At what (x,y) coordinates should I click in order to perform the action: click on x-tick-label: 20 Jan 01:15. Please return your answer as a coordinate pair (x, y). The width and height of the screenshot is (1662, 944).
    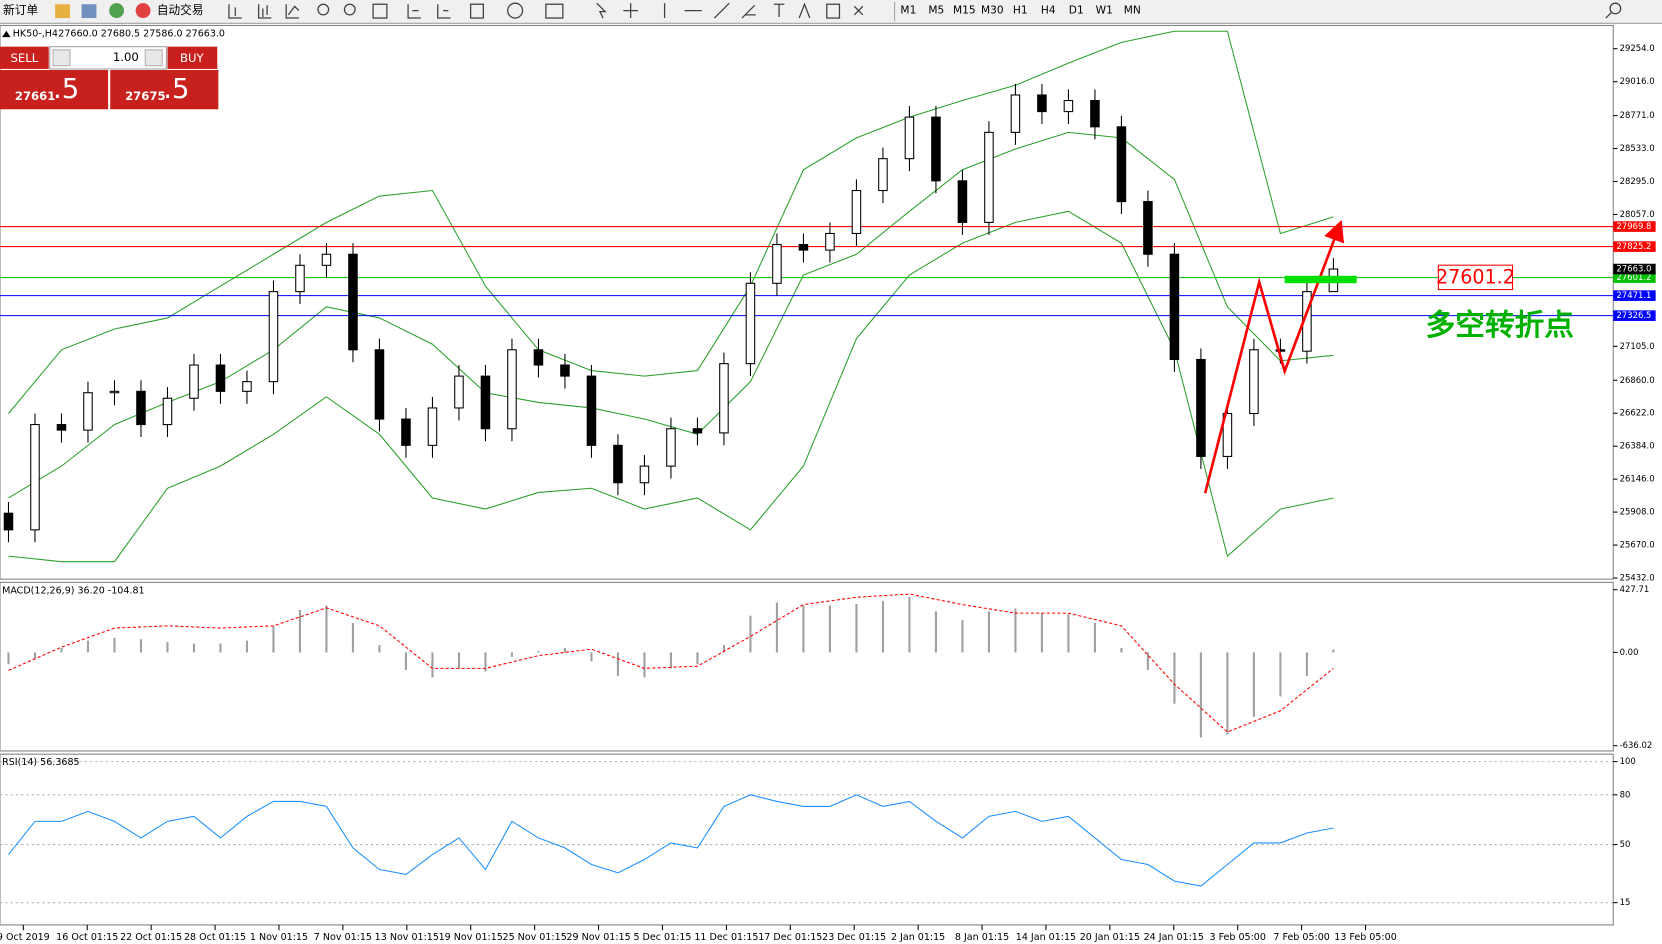
    Looking at the image, I should click on (1110, 937).